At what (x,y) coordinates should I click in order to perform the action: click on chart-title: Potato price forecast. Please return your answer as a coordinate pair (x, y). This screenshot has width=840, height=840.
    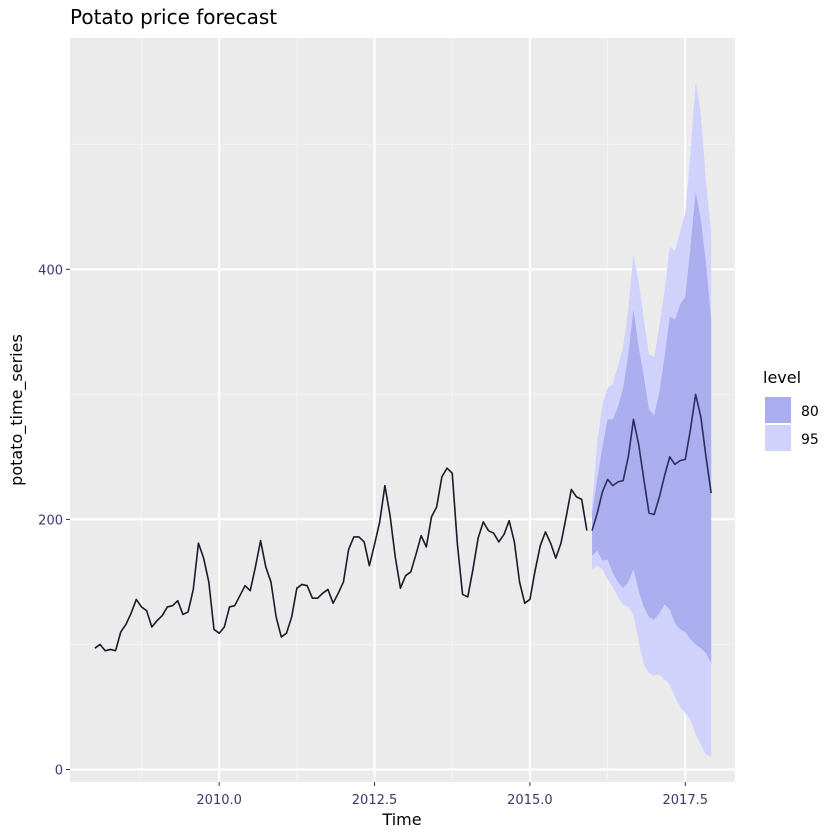
    Looking at the image, I should click on (173, 17).